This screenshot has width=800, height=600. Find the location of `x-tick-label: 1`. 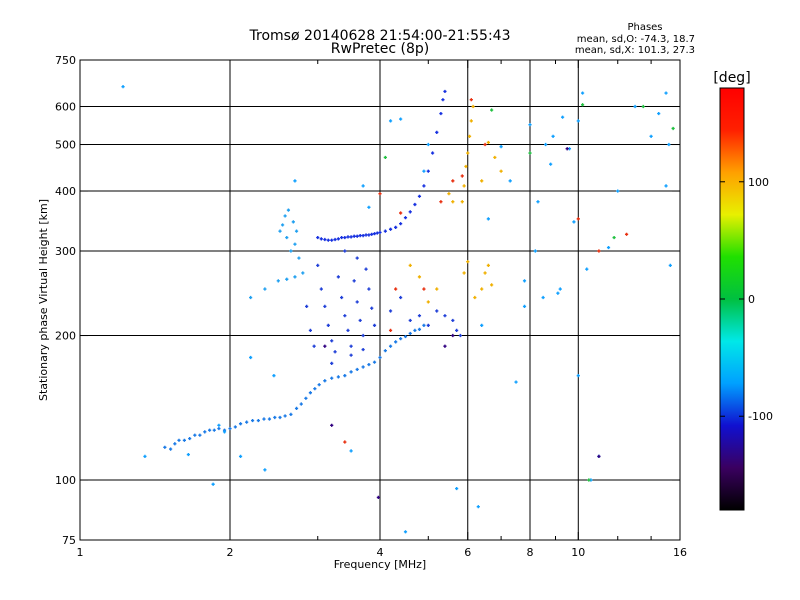

x-tick-label: 1 is located at coordinates (80, 552).